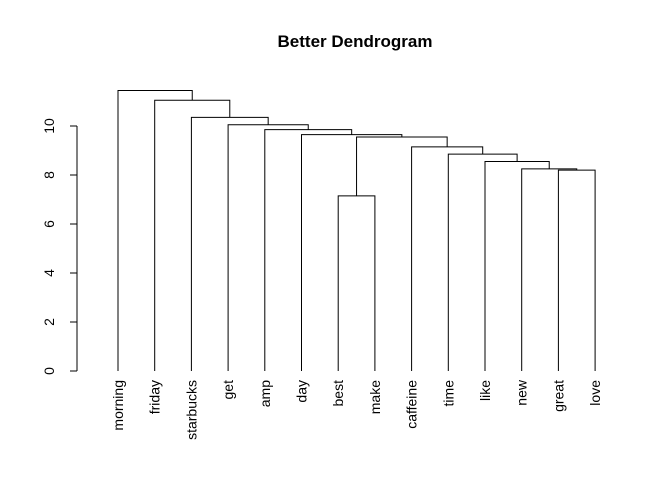 This screenshot has width=672, height=480. Describe the element at coordinates (118, 405) in the screenshot. I see `leaf-label: morning` at that location.